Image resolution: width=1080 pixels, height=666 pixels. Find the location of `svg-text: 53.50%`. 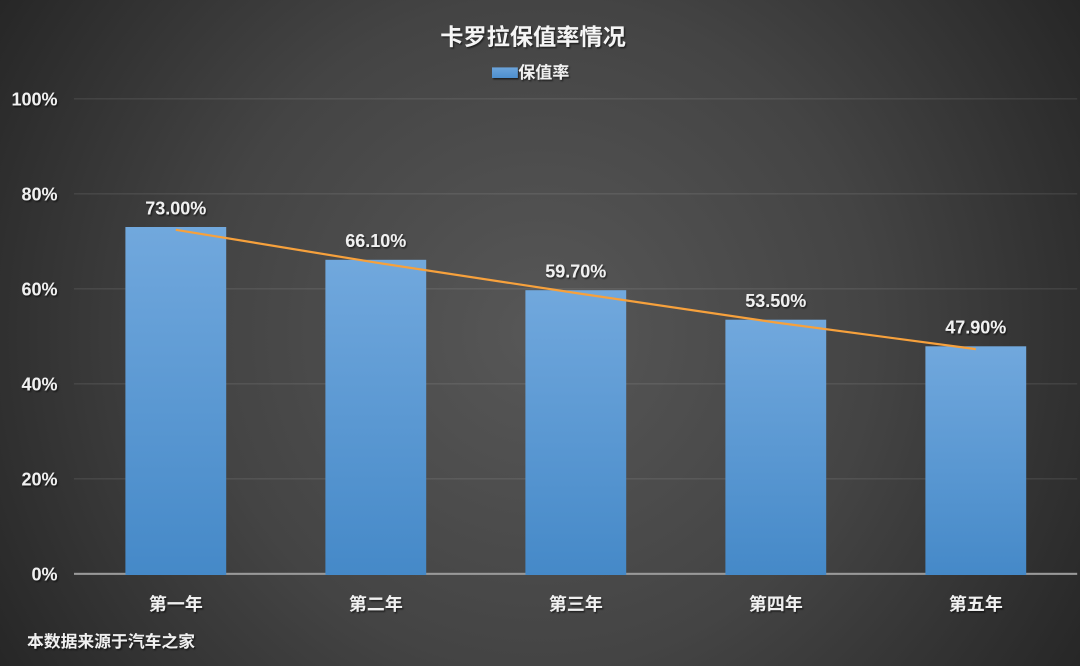

svg-text: 53.50% is located at coordinates (775, 301).